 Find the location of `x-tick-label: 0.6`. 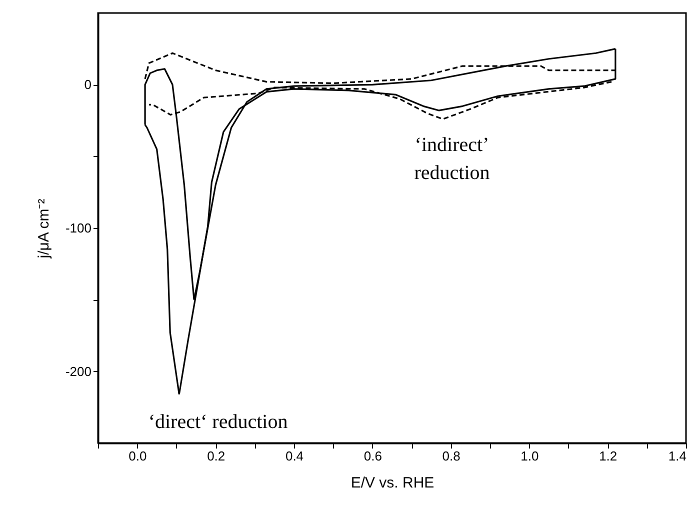

x-tick-label: 0.6 is located at coordinates (373, 456).